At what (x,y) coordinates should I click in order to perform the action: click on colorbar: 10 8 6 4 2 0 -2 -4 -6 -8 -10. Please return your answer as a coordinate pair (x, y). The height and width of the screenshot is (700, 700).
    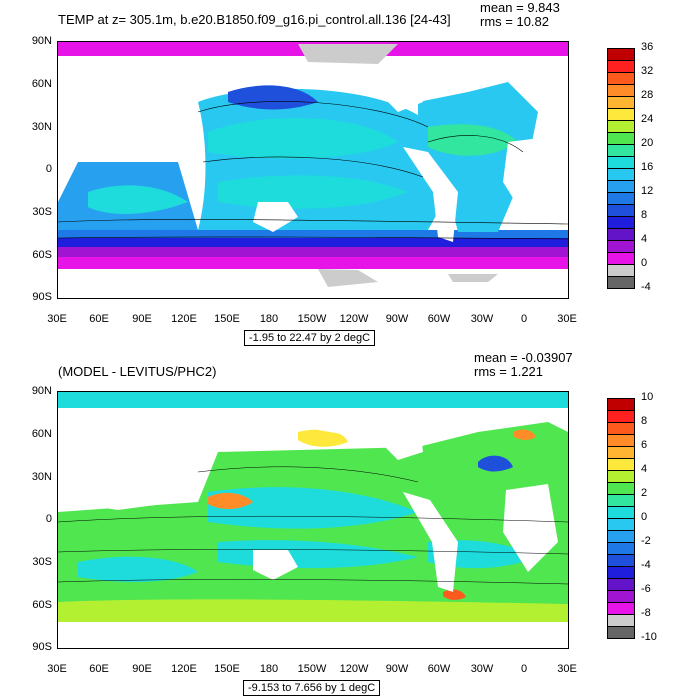
    Looking at the image, I should click on (647, 517).